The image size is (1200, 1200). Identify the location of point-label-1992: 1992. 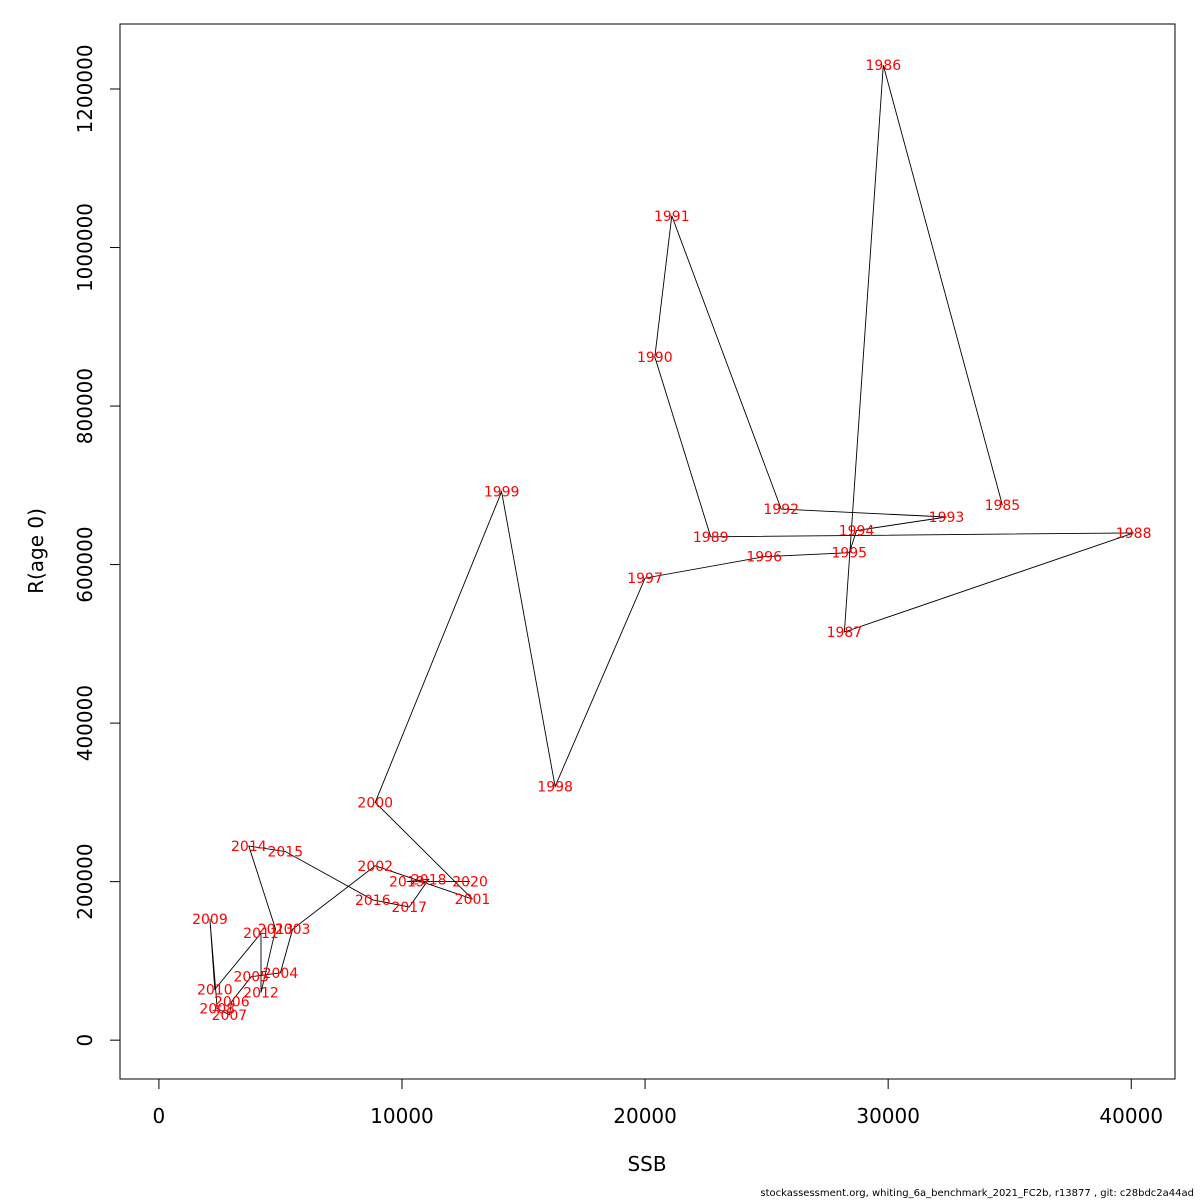
(781, 510).